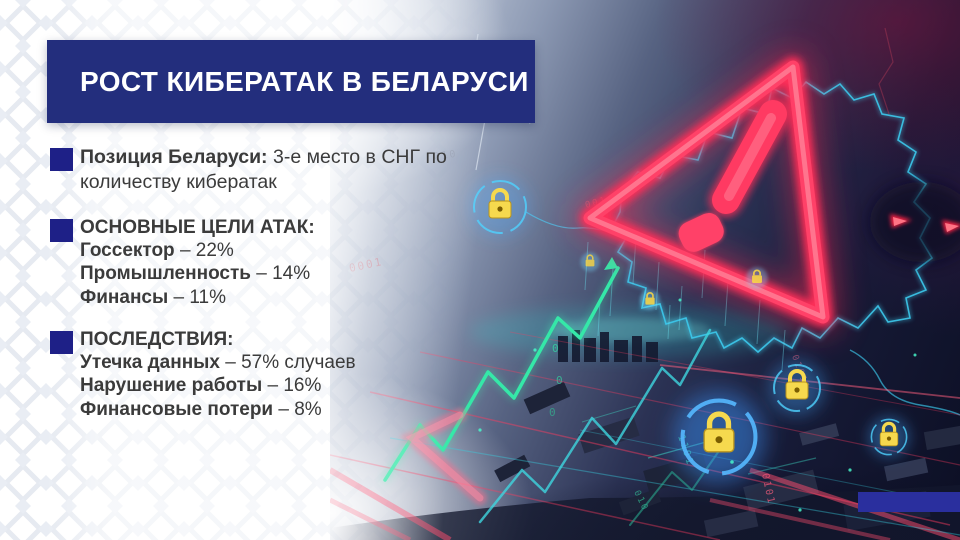  Describe the element at coordinates (304, 81) in the screenshot. I see `page-title: РОСТ КИБЕРАТАК В БЕЛАРУСИ` at that location.